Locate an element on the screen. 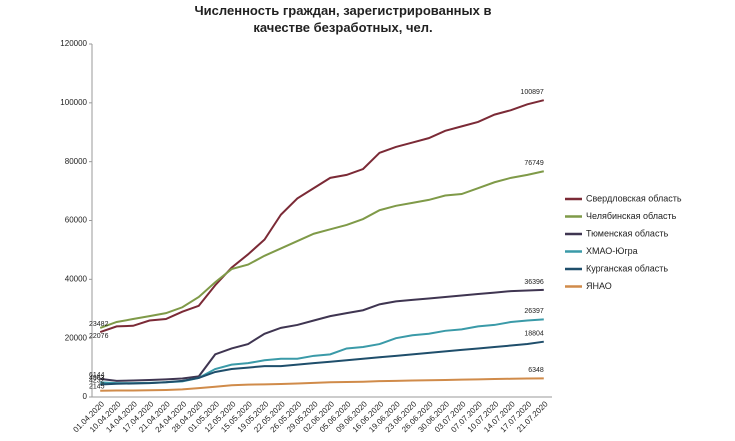 The height and width of the screenshot is (441, 735). y-tick-label: 120000 is located at coordinates (73, 43).